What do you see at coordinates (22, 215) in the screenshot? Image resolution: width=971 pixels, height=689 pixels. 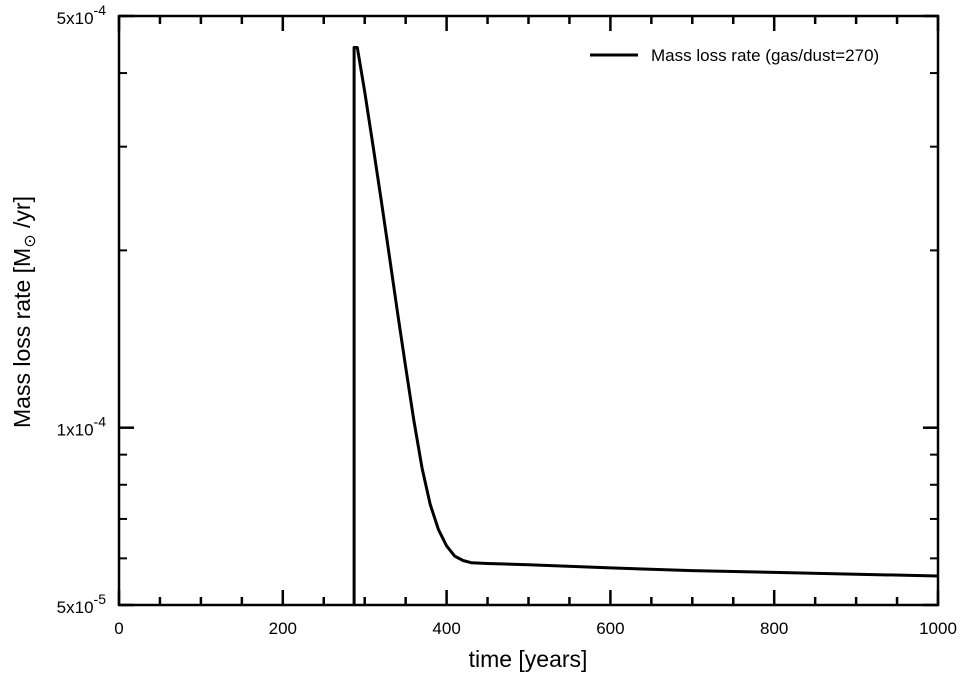 I see `y-axis-label-suffix: /yr]` at bounding box center [22, 215].